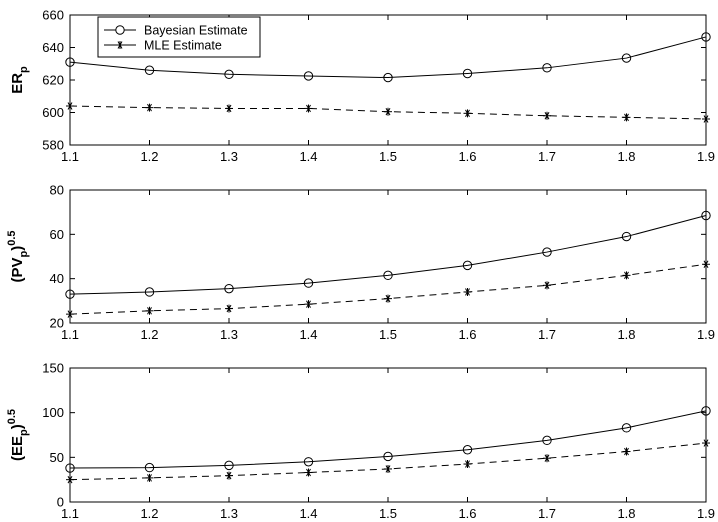 This screenshot has height=522, width=718. Describe the element at coordinates (196, 31) in the screenshot. I see `legend-entry-label: Bayesian Estimate` at that location.